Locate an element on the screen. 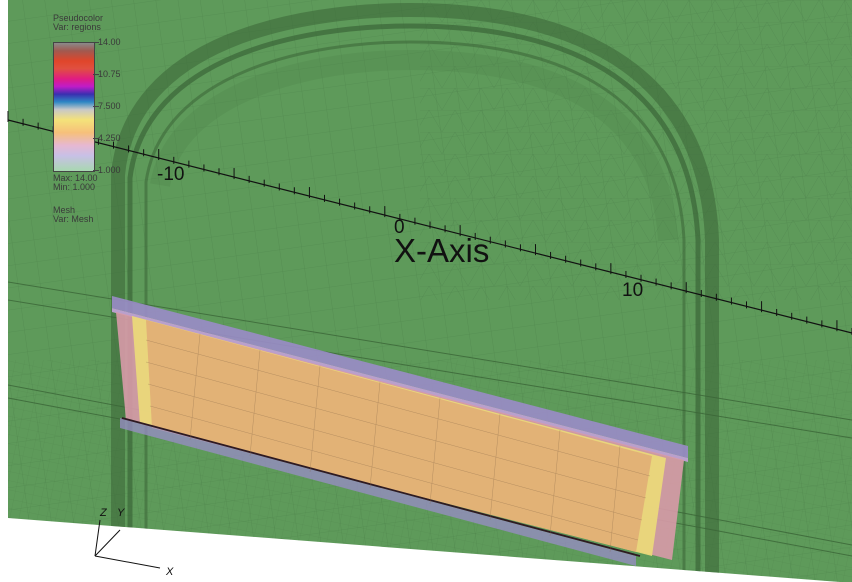 This screenshot has height=582, width=852. axis-tick-label-0: 0 is located at coordinates (399, 227).